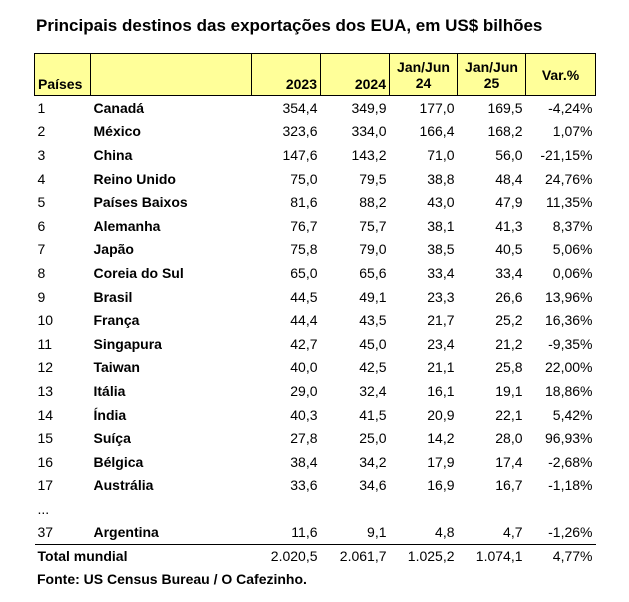 This screenshot has height=602, width=629. I want to click on cell-country: China, so click(113, 154).